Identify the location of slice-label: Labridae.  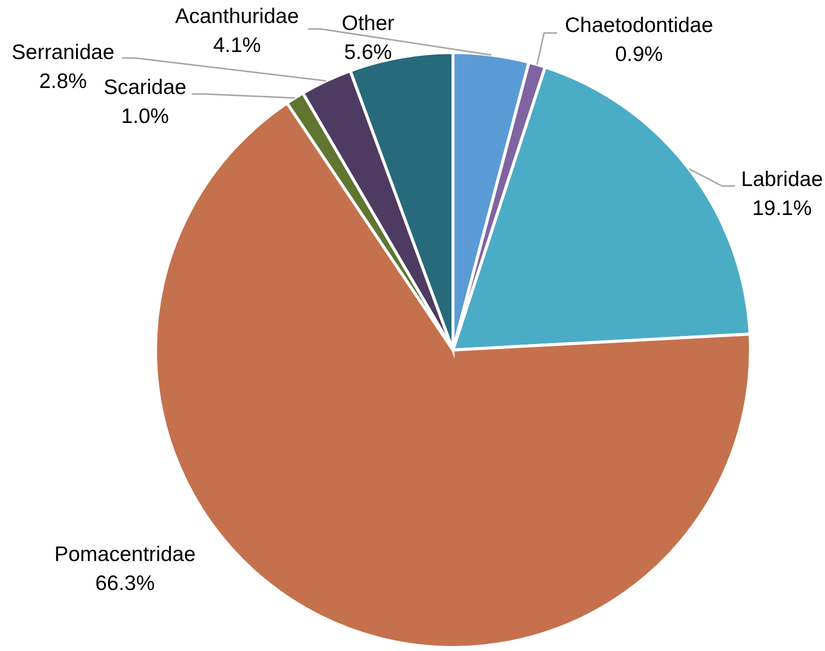
(782, 179).